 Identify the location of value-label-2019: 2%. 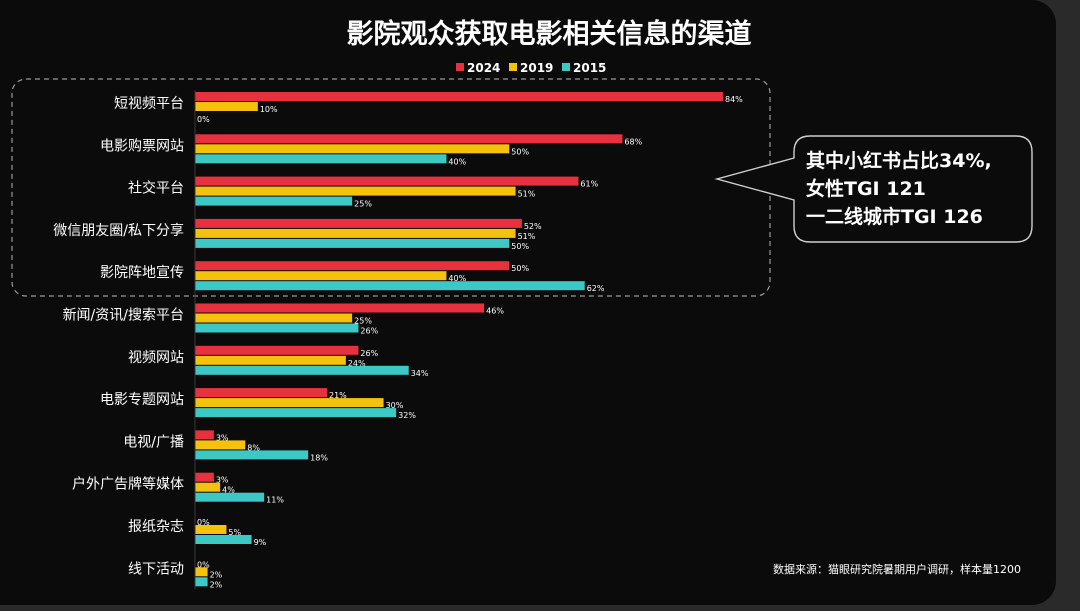
(216, 574).